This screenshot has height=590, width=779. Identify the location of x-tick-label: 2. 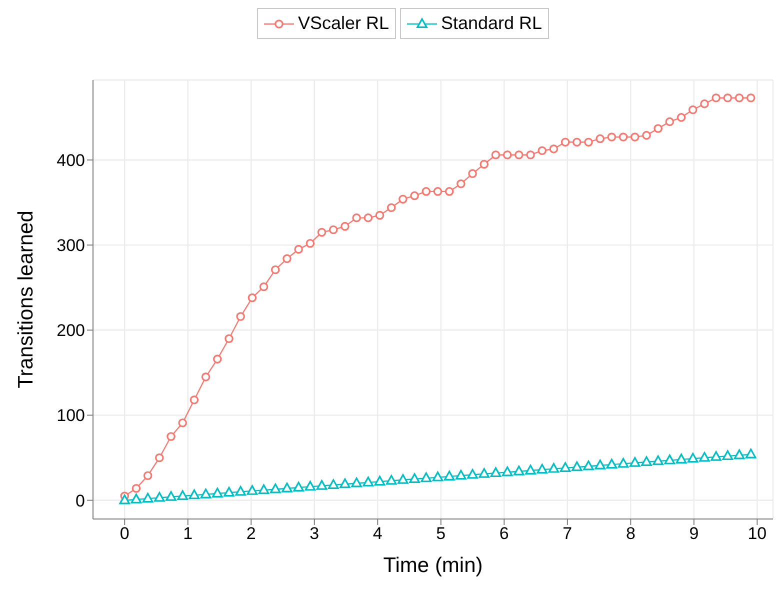
(251, 534).